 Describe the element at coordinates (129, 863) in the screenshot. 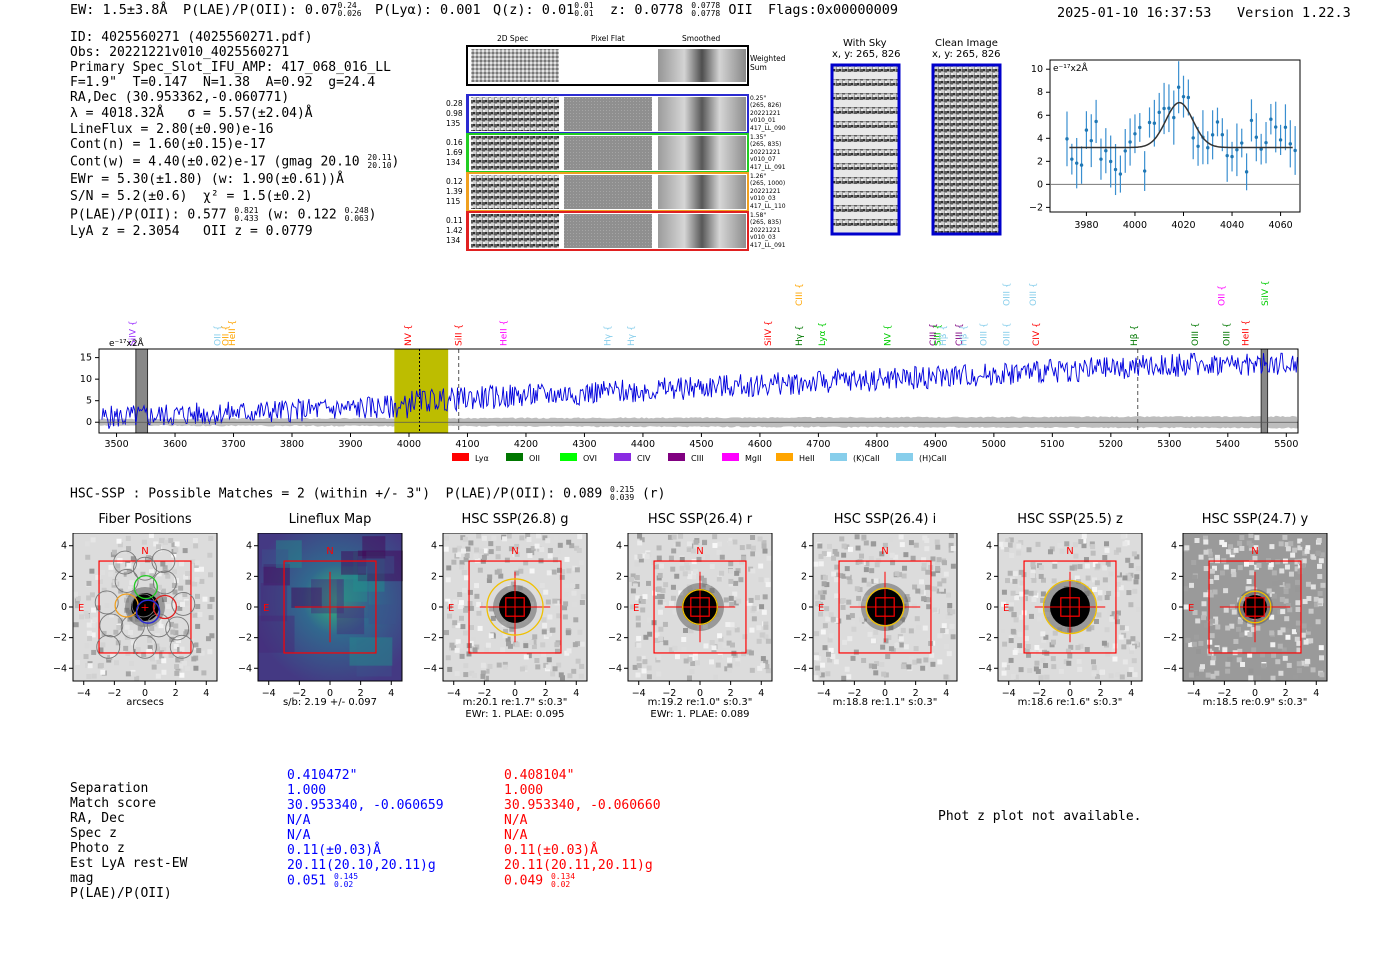

I see `match-label-5: Est LyA rest-EW` at that location.